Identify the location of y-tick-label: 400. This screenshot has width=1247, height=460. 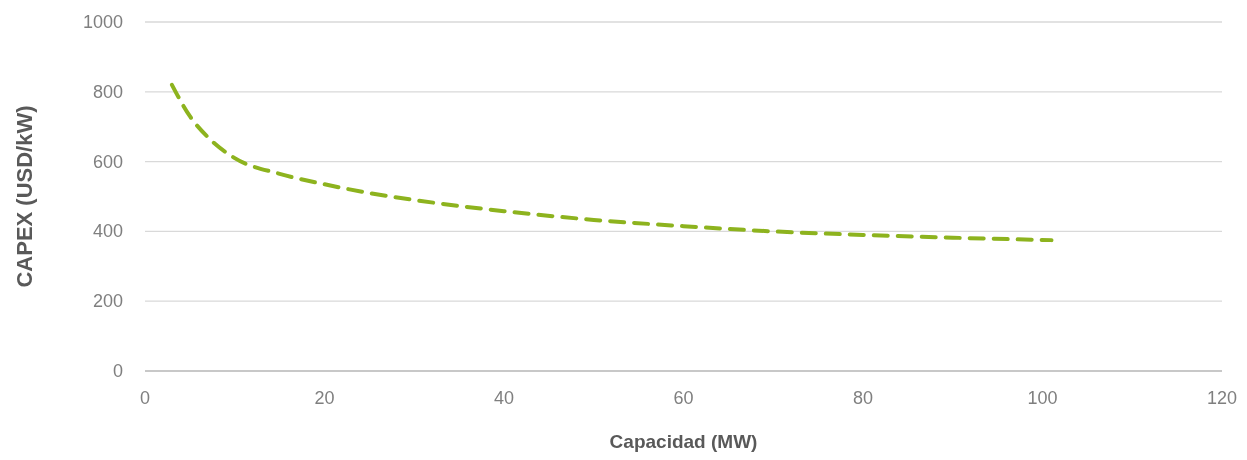
(107, 231).